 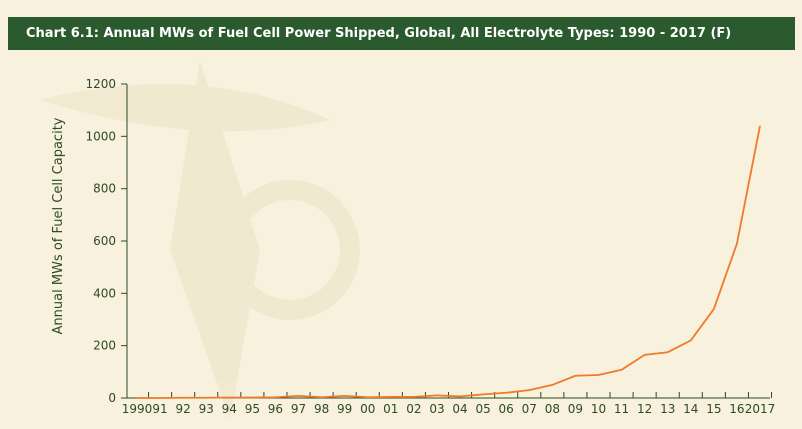 What do you see at coordinates (298, 409) in the screenshot?
I see `x-tick-label: 97` at bounding box center [298, 409].